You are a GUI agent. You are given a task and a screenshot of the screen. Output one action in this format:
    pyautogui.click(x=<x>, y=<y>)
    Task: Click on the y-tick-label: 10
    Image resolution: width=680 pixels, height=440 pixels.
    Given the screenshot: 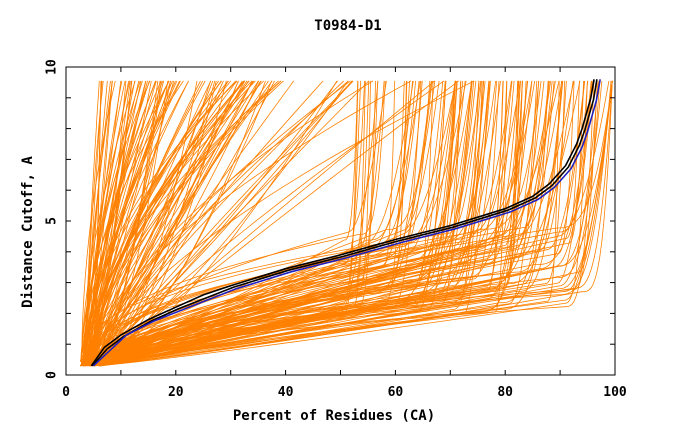 What is the action you would take?
    pyautogui.click(x=52, y=67)
    